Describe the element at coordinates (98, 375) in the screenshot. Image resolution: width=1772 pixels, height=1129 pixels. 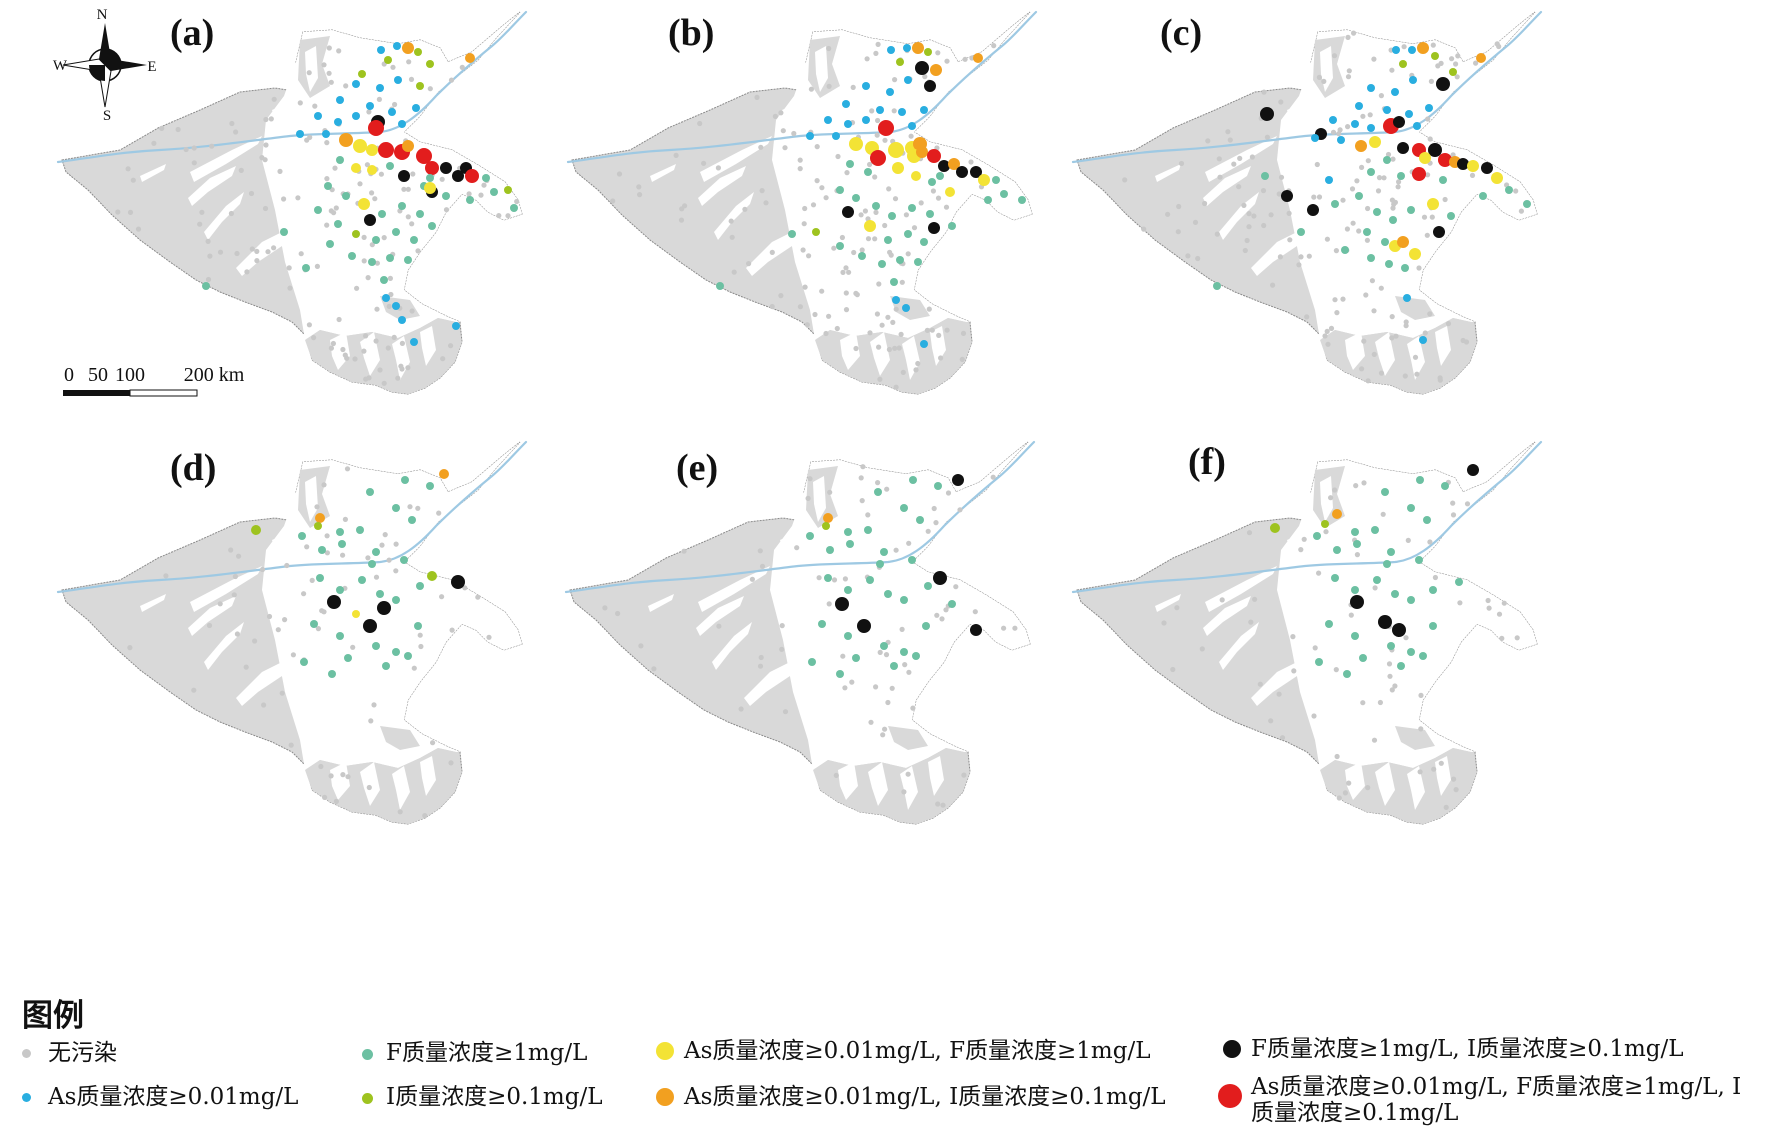
I see `scale-tick-label: 50` at that location.